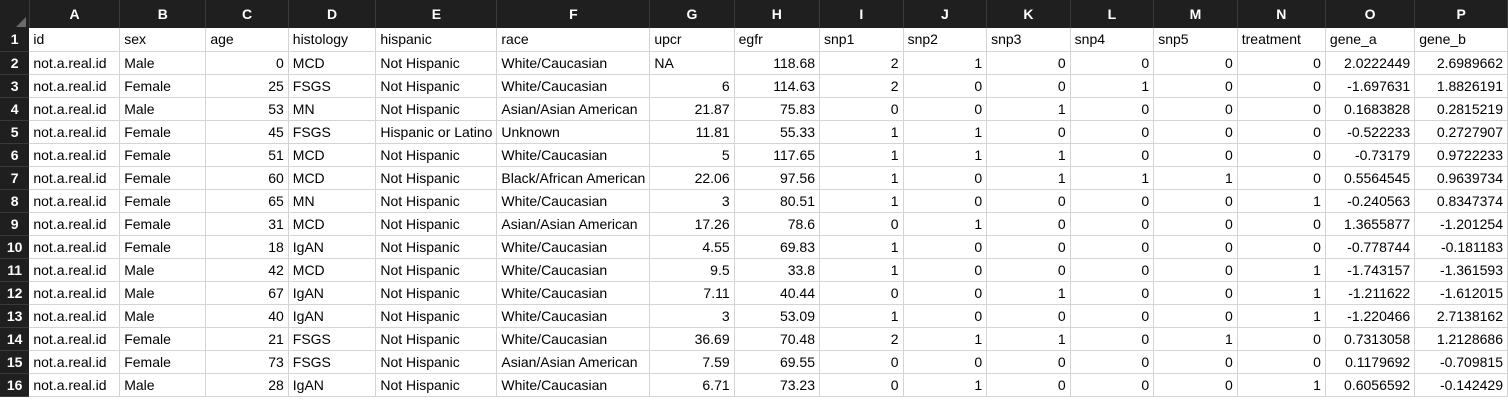  Describe the element at coordinates (1112, 109) in the screenshot. I see `cell-l4: 0` at that location.